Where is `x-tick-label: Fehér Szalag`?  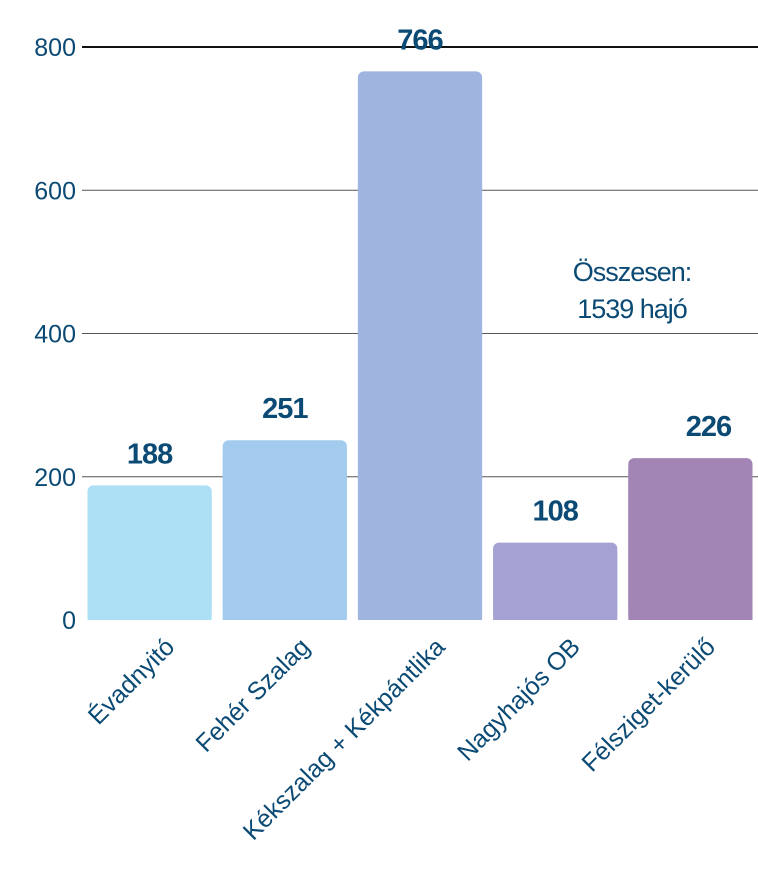 x-tick-label: Fehér Szalag is located at coordinates (252, 695).